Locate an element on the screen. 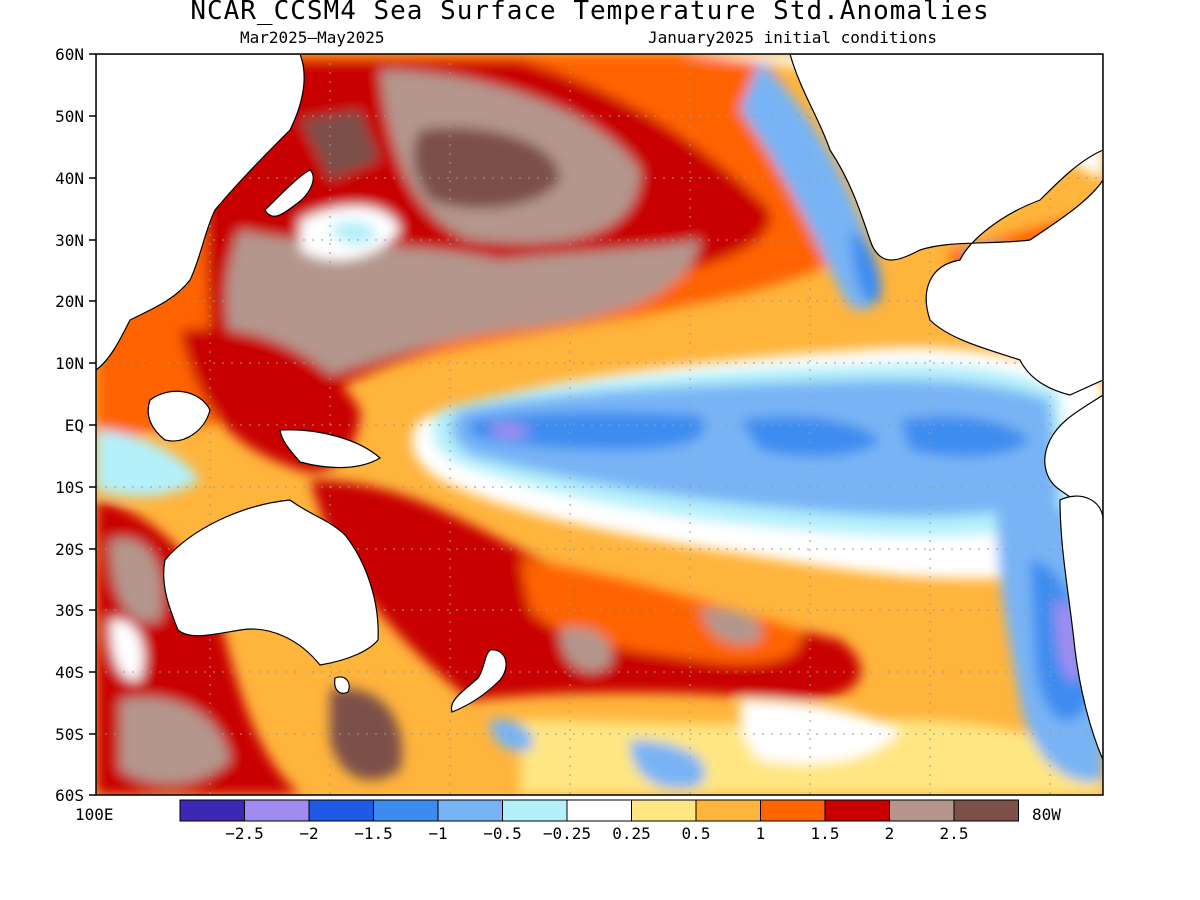 Image resolution: width=1200 pixels, height=900 pixels. lon-label-right: 80W is located at coordinates (1046, 814).